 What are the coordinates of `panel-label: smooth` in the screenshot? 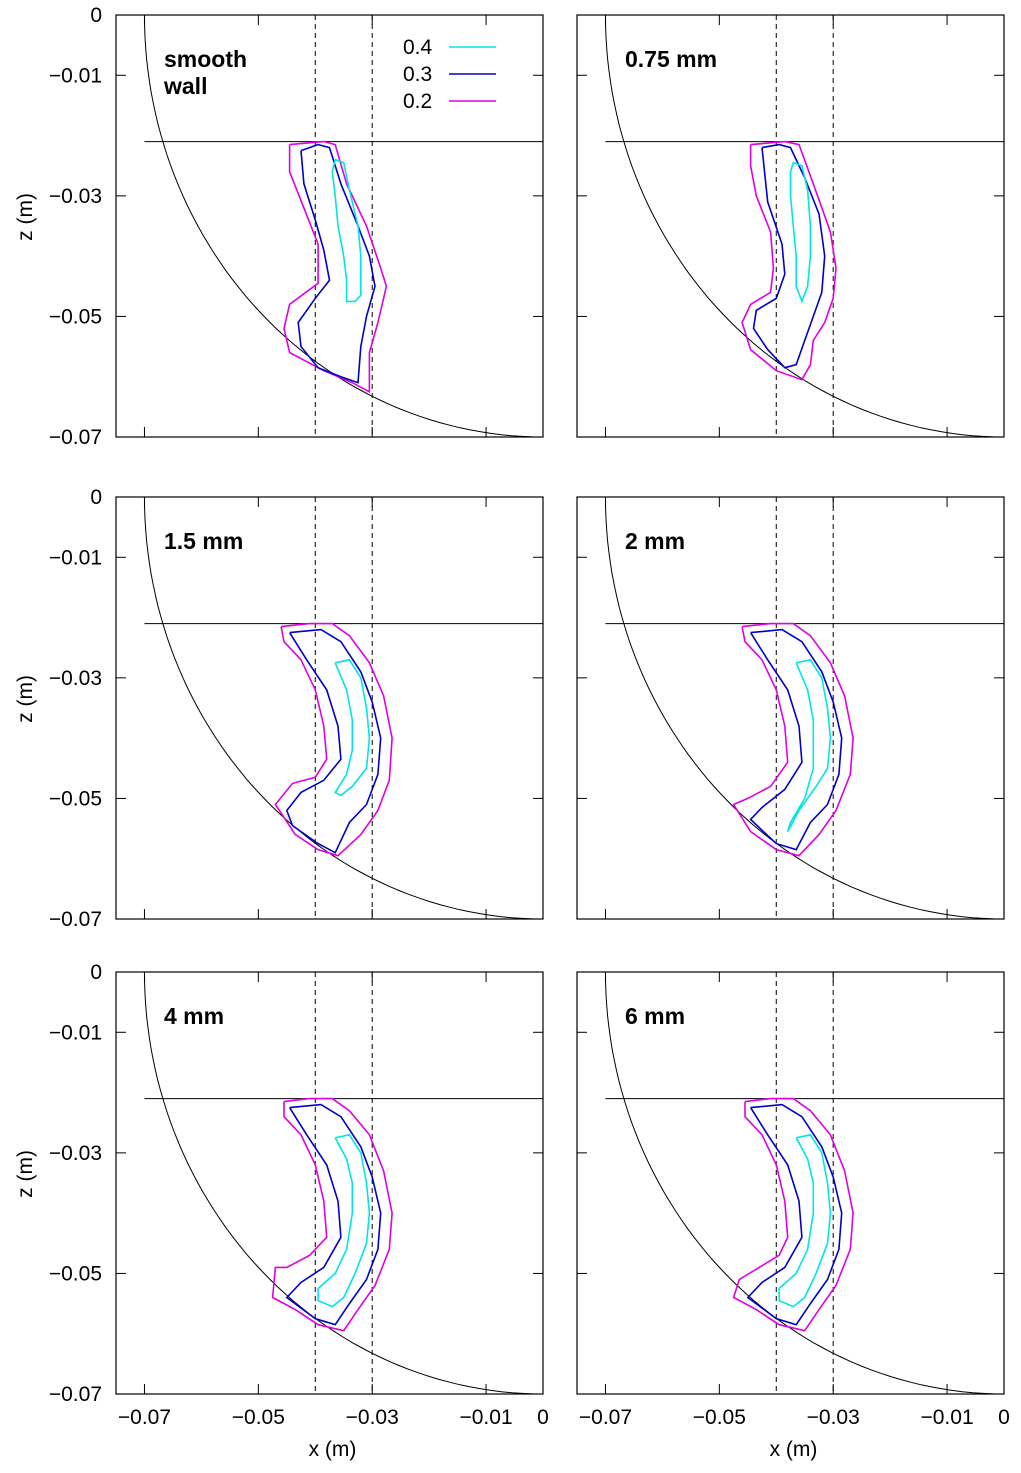 It's located at (205, 59).